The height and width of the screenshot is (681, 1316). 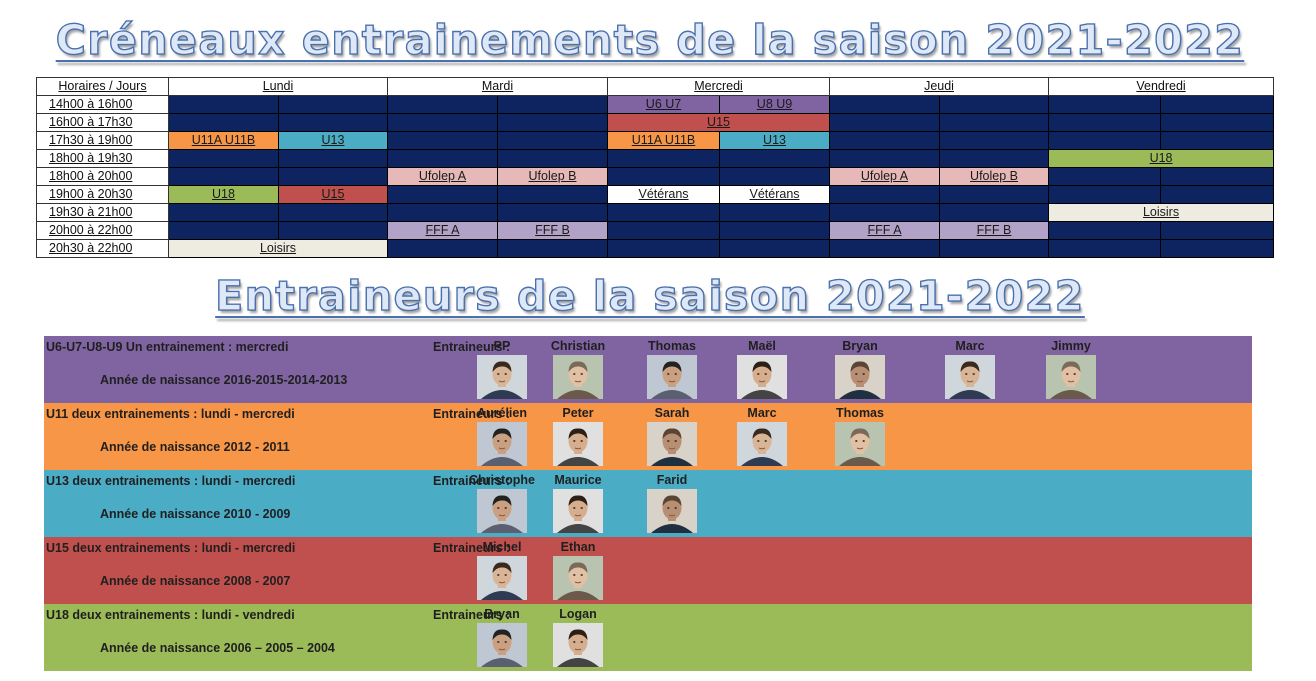 What do you see at coordinates (502, 369) in the screenshot?
I see `coach-card: PP` at bounding box center [502, 369].